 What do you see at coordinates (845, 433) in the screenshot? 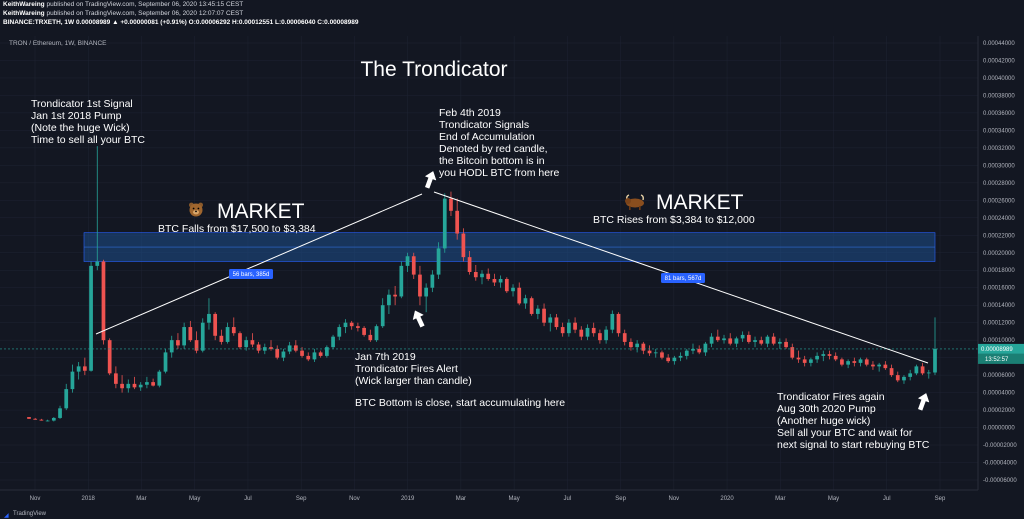
I see `annotation-line: Sell all your BTC and wait for` at bounding box center [845, 433].